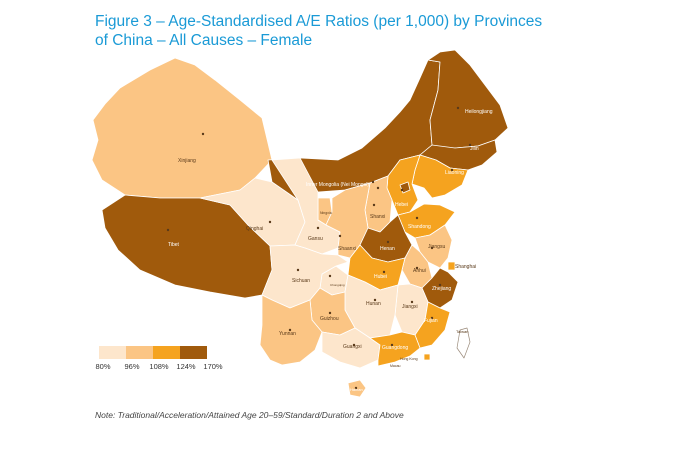 This screenshot has width=674, height=450. What do you see at coordinates (352, 347) in the screenshot?
I see `label-guangxi: Guangxi` at bounding box center [352, 347].